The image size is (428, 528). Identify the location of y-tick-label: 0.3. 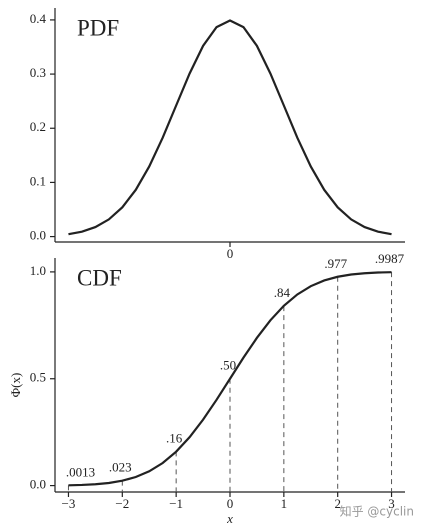
(38, 72).